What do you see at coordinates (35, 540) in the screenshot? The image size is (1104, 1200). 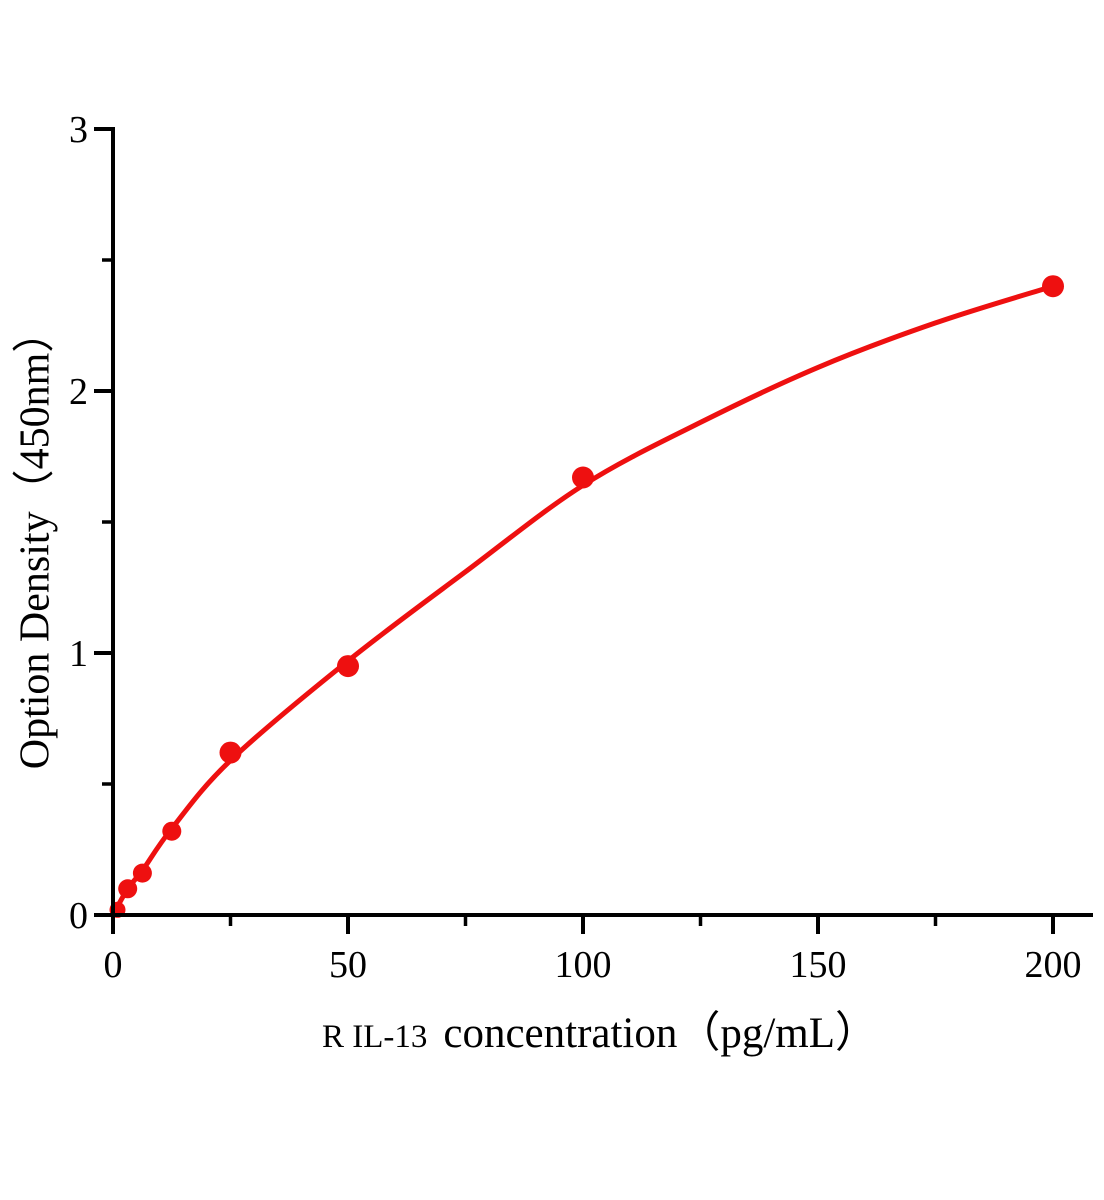 I see `y-axis-title: Option Density（450nm）` at bounding box center [35, 540].